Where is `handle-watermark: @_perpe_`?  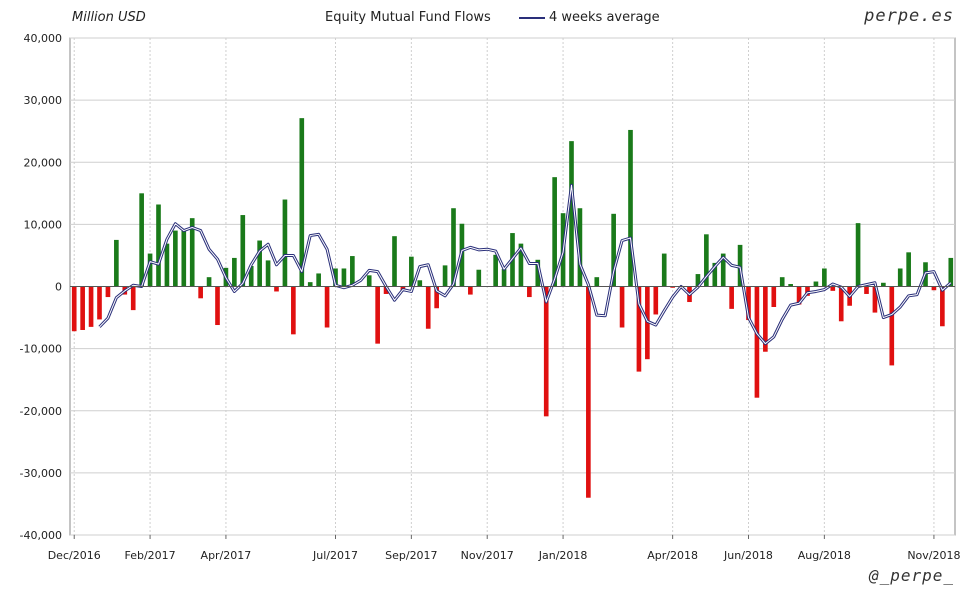 handle-watermark: @_perpe_ is located at coordinates (911, 575).